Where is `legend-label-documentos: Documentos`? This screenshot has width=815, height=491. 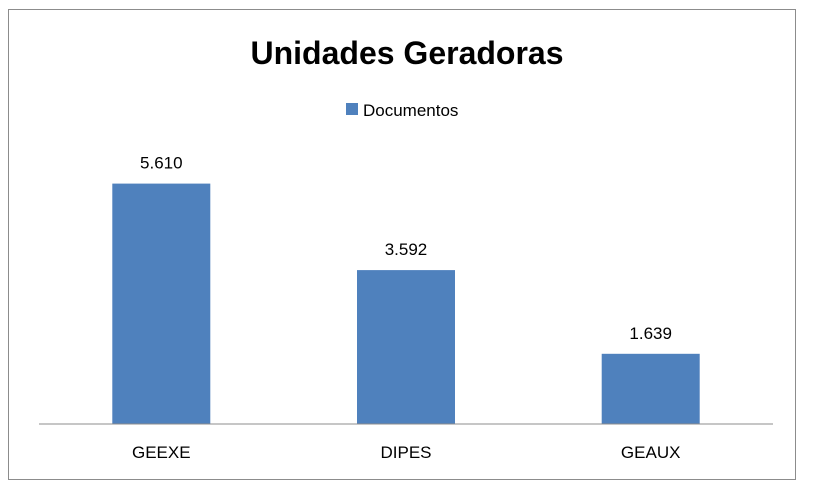
legend-label-documentos: Documentos is located at coordinates (410, 110).